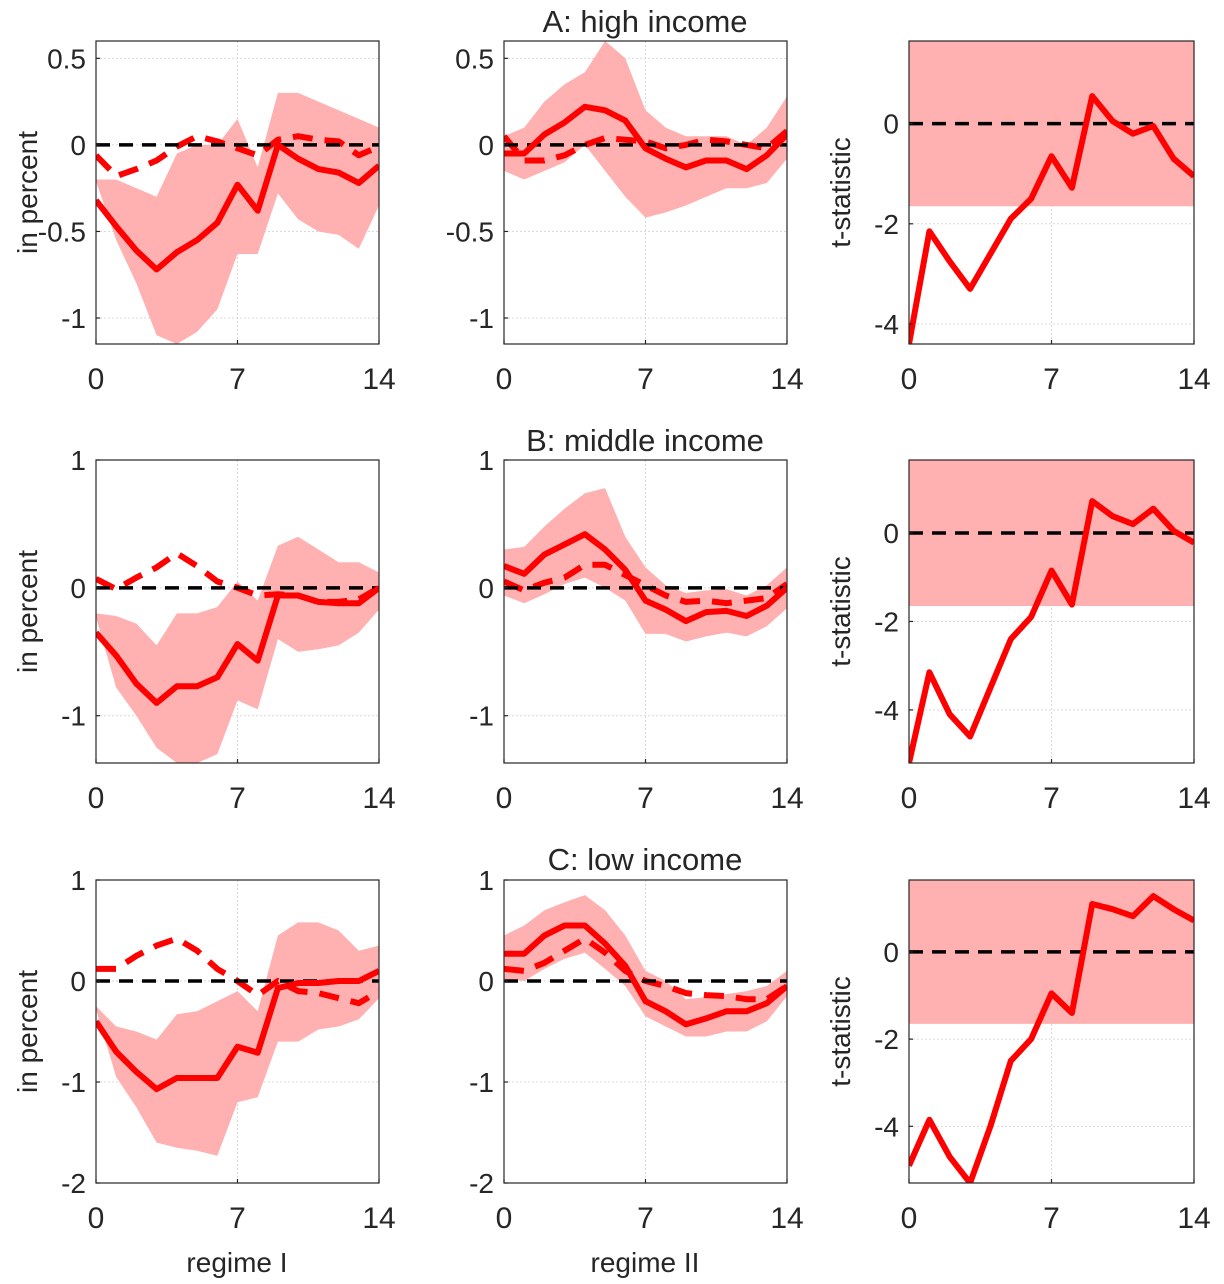 The height and width of the screenshot is (1284, 1224). Describe the element at coordinates (645, 440) in the screenshot. I see `row-title-b: B: middle income` at that location.